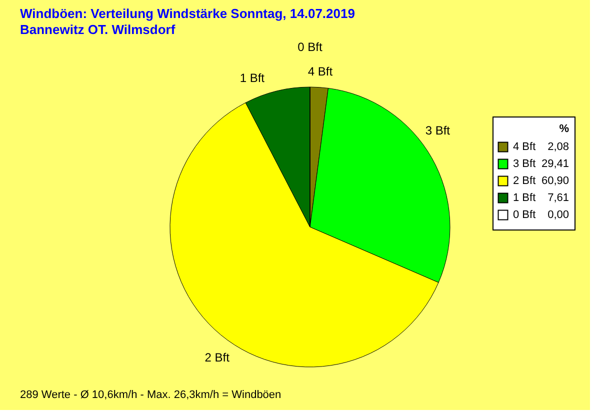 The image size is (600, 420). Describe the element at coordinates (558, 215) in the screenshot. I see `text: 0,00` at that location.